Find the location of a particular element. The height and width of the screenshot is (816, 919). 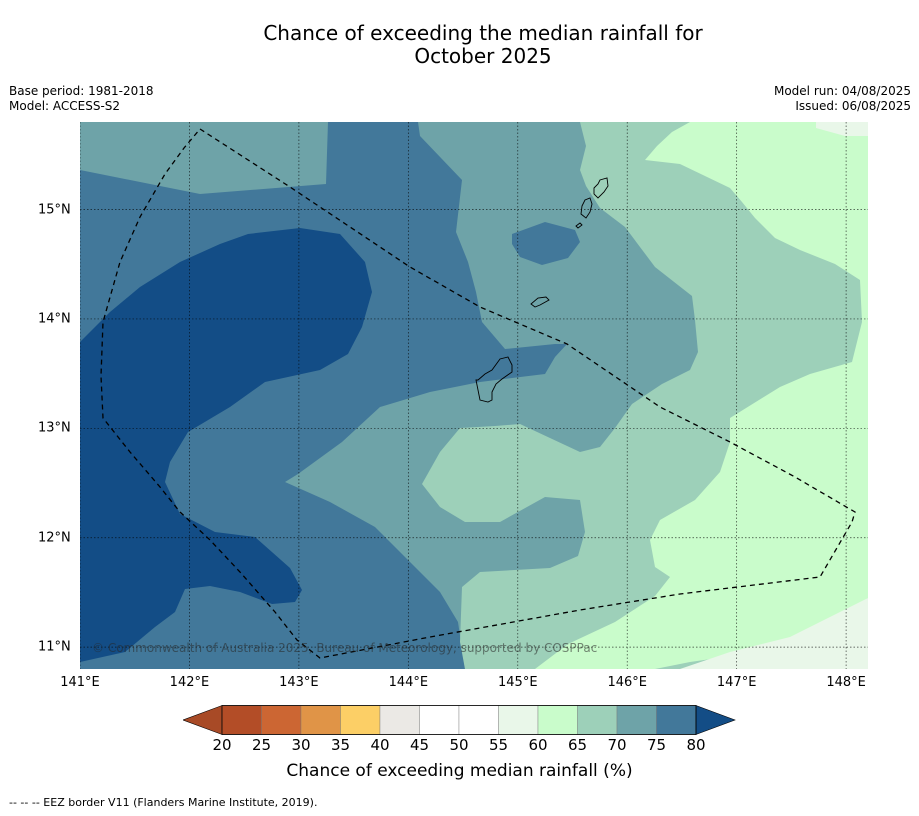

meta-left: Base period: 1981-2018 Model: ACCESS-S2 is located at coordinates (81, 99).